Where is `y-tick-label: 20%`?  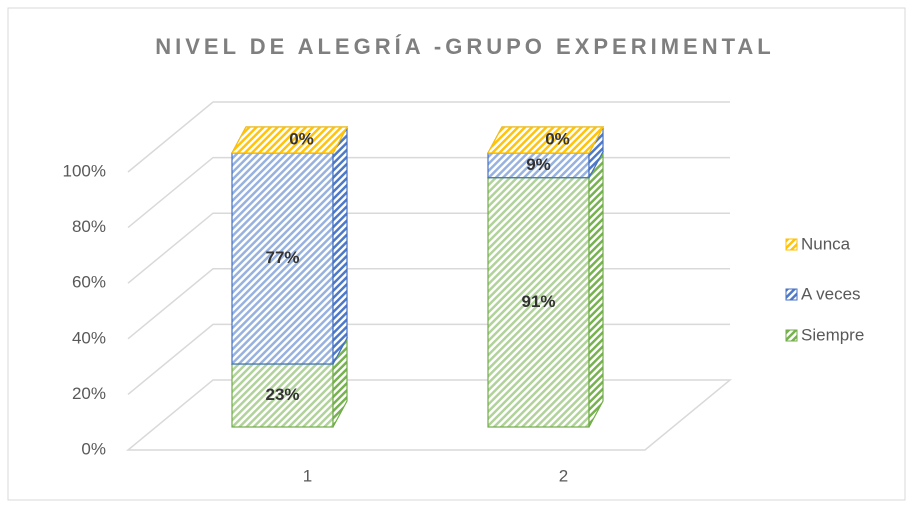 y-tick-label: 20% is located at coordinates (89, 393).